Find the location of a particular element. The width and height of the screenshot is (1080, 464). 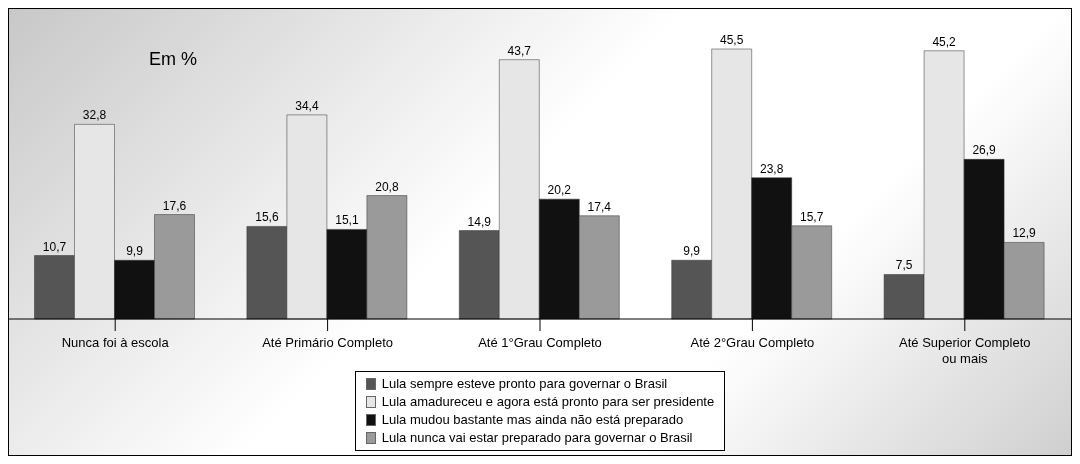

data-label: 17,6 is located at coordinates (174, 205).